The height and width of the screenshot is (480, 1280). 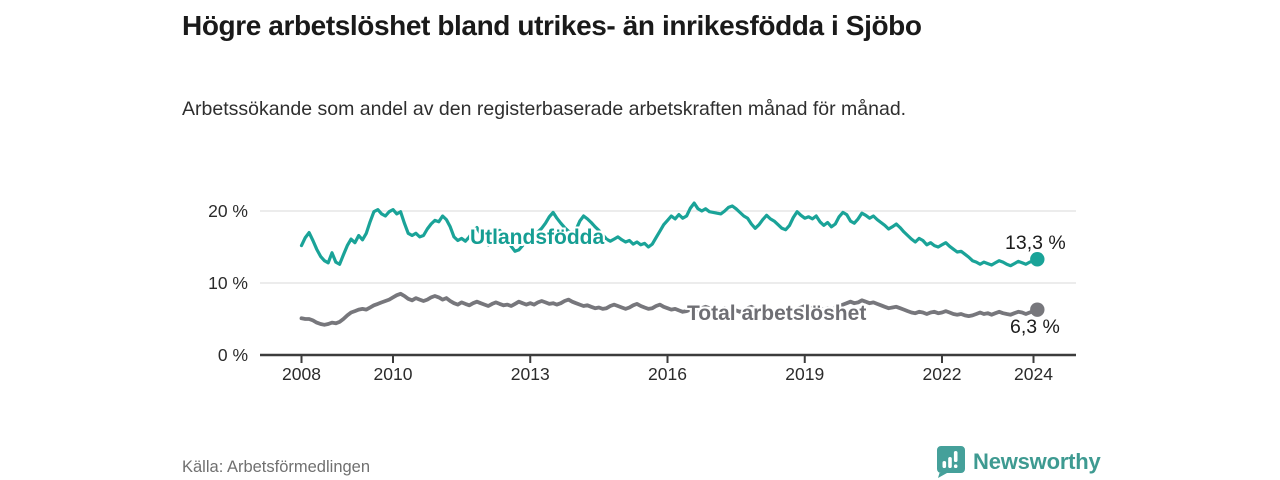 I want to click on brand-lockup: Newsworthy, so click(x=1017, y=462).